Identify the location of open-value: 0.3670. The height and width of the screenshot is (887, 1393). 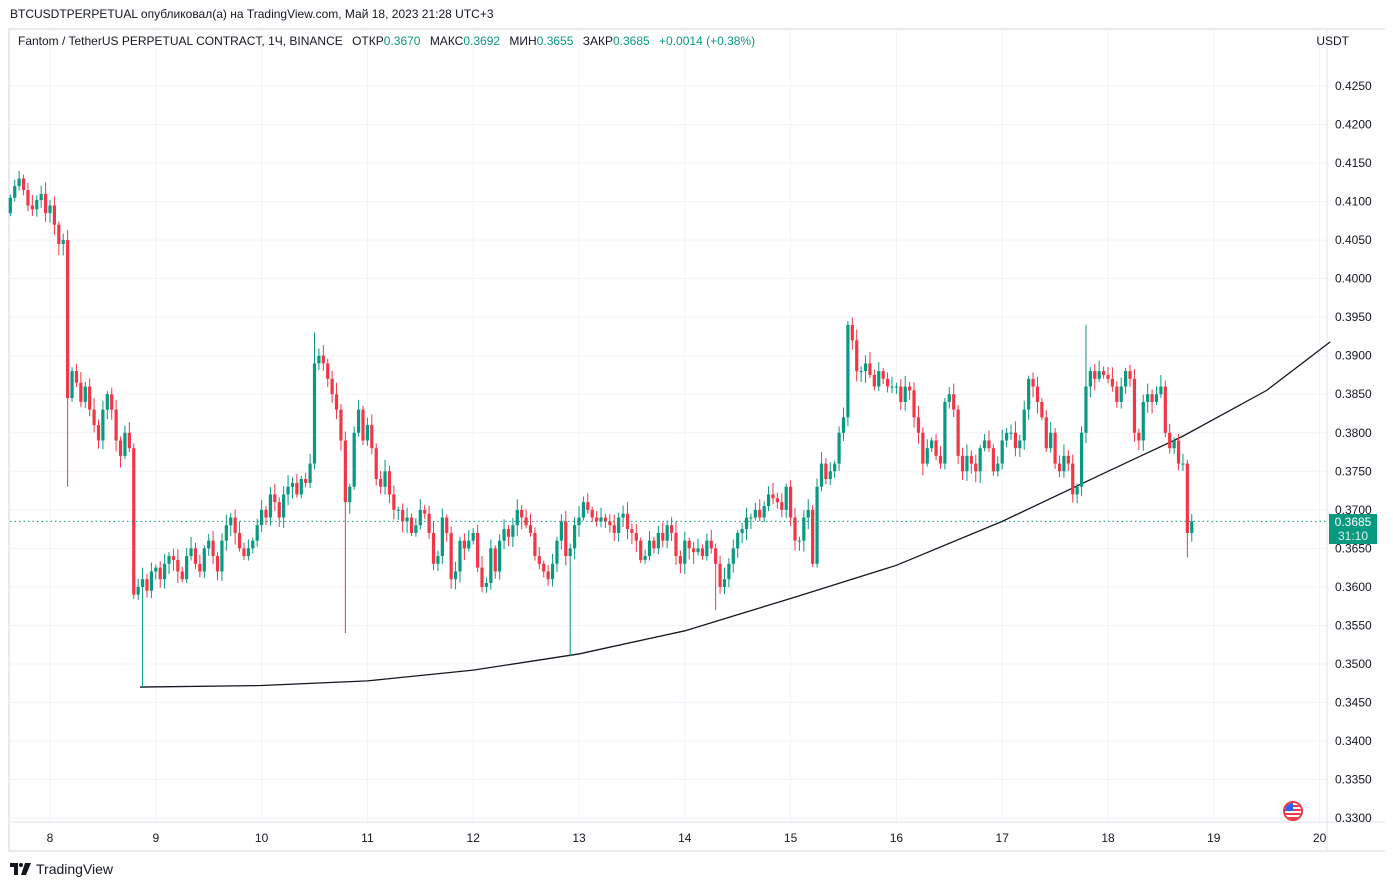
(402, 41).